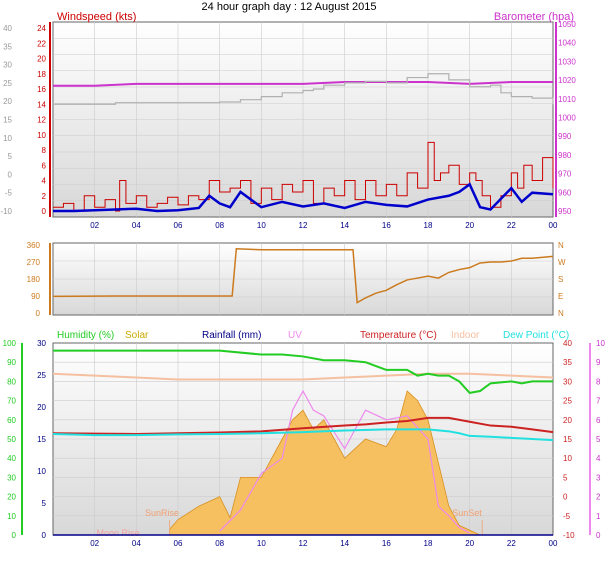 Image resolution: width=608 pixels, height=561 pixels. Describe the element at coordinates (11, 362) in the screenshot. I see `humidity-tick: 90` at that location.